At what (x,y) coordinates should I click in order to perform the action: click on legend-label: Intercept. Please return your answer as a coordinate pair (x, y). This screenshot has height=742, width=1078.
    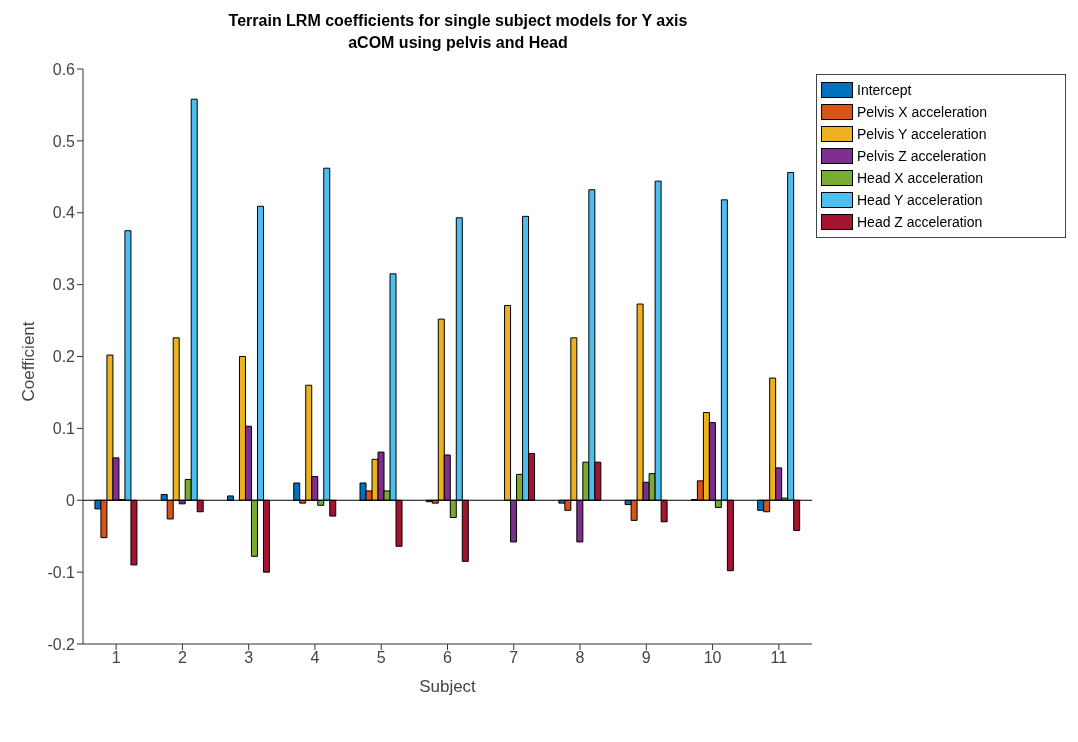
    Looking at the image, I should click on (884, 90).